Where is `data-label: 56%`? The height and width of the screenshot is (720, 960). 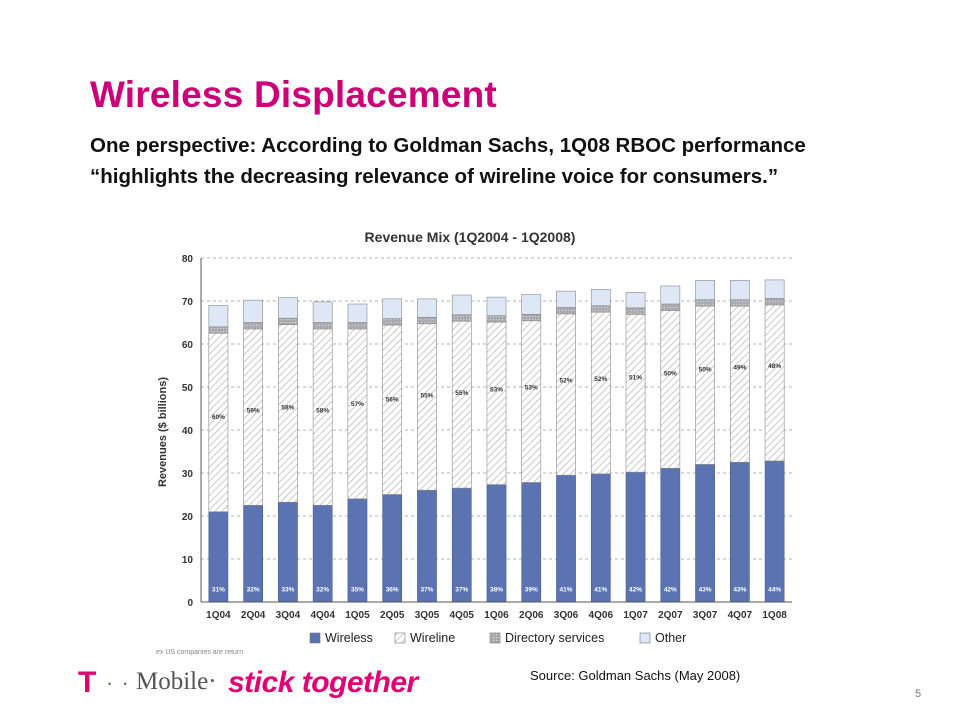
data-label: 56% is located at coordinates (392, 400).